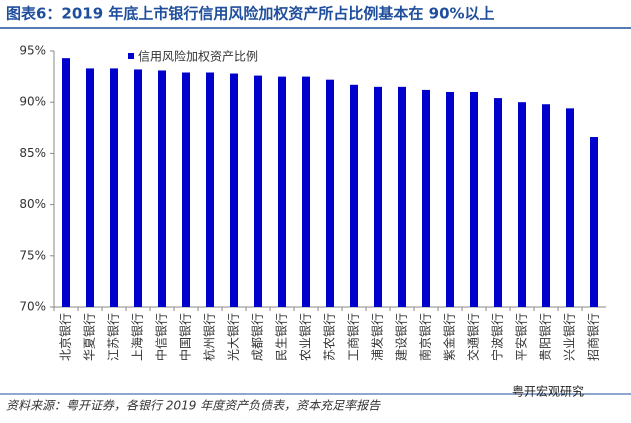  Describe the element at coordinates (306, 337) in the screenshot. I see `x-tick-label: 农业银行` at that location.